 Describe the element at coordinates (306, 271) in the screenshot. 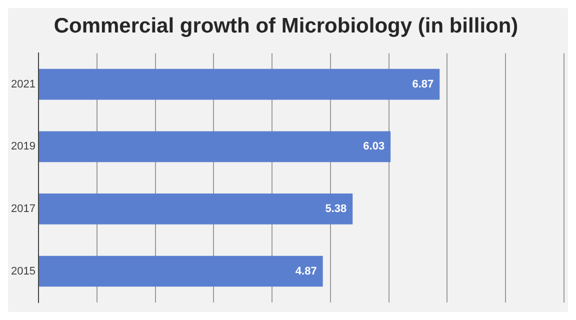

I see `data-label: 4.87` at that location.